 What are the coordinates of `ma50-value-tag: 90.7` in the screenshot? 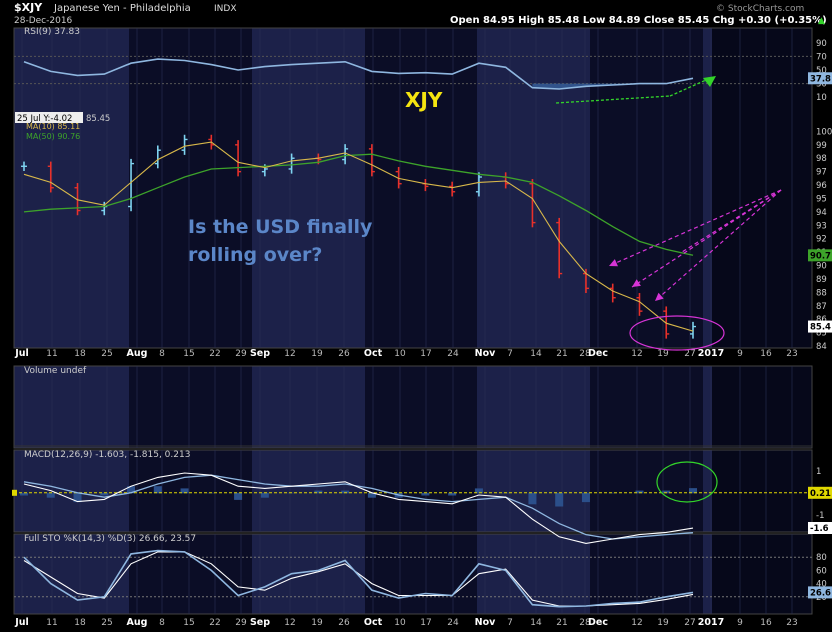 It's located at (820, 256).